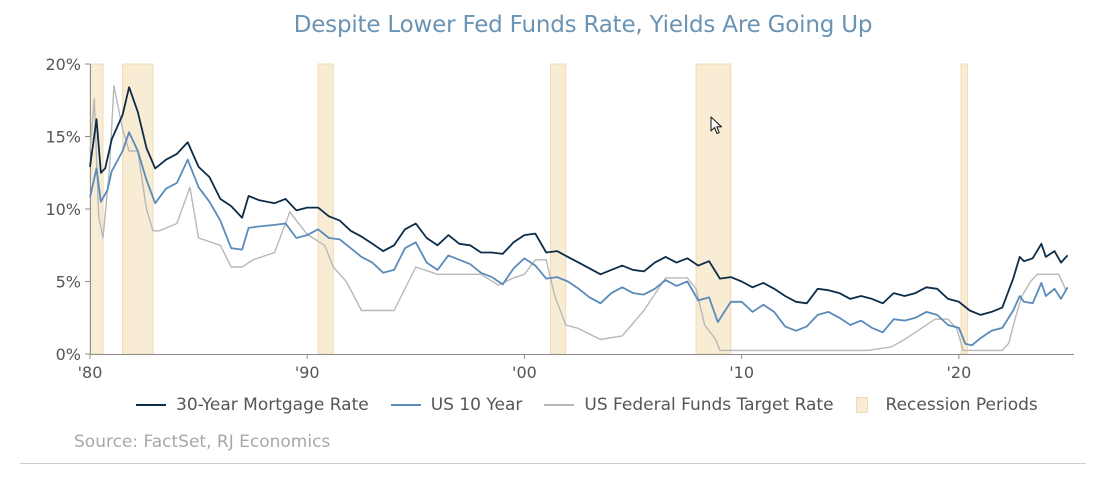 This screenshot has width=1108, height=477. Describe the element at coordinates (202, 442) in the screenshot. I see `source-note: Source: FactSet, RJ Economics` at that location.